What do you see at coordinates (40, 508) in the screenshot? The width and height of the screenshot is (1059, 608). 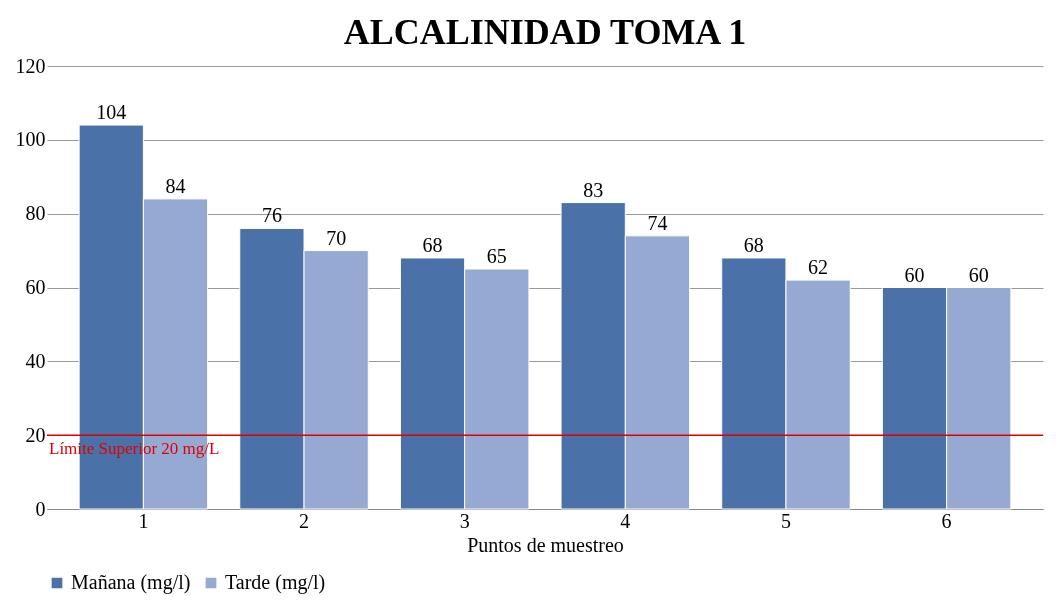 I see `y-tick-label: 0` at bounding box center [40, 508].